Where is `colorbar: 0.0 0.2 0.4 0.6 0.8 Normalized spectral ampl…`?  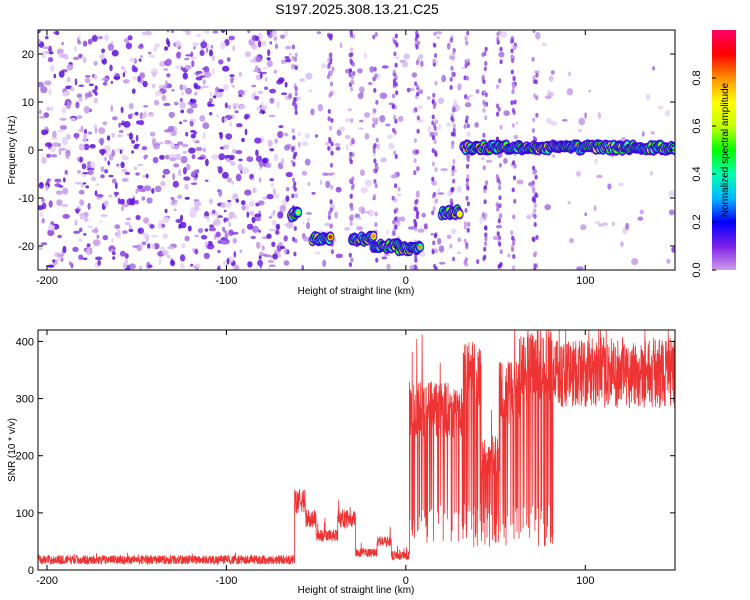
colorbar: 0.0 0.2 0.4 0.6 0.8 Normalized spectral ampl… is located at coordinates (713, 154).